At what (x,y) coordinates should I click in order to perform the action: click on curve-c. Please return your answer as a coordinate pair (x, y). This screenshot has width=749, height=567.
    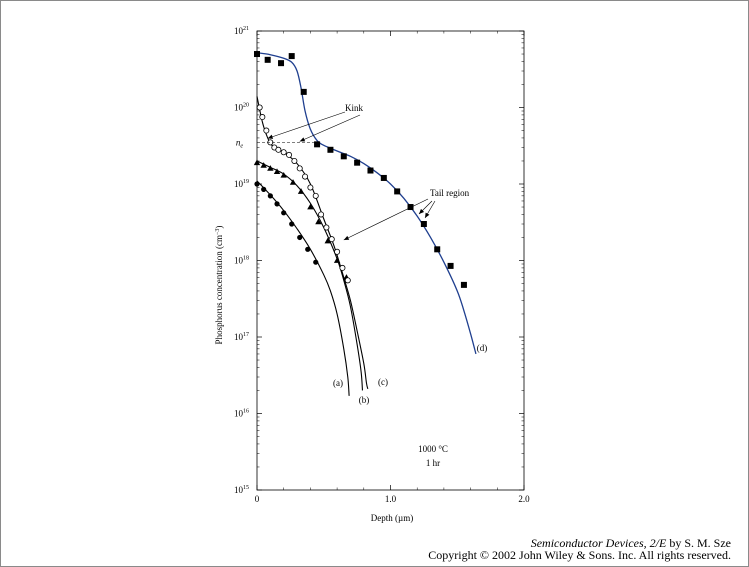
    Looking at the image, I should click on (312, 242).